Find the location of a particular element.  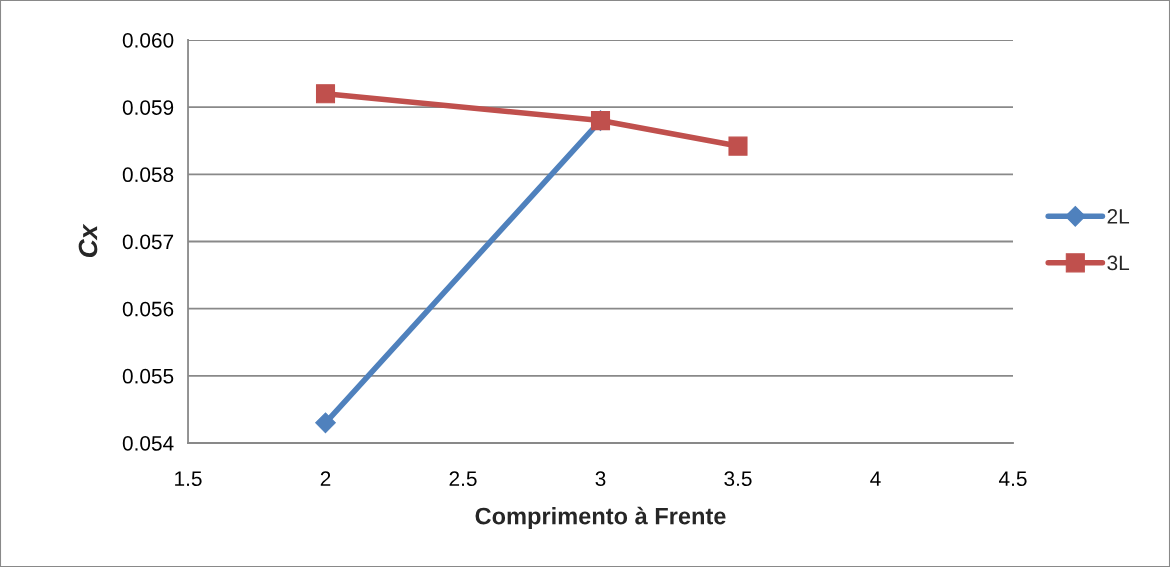

x-tick-label: 4 is located at coordinates (875, 478).